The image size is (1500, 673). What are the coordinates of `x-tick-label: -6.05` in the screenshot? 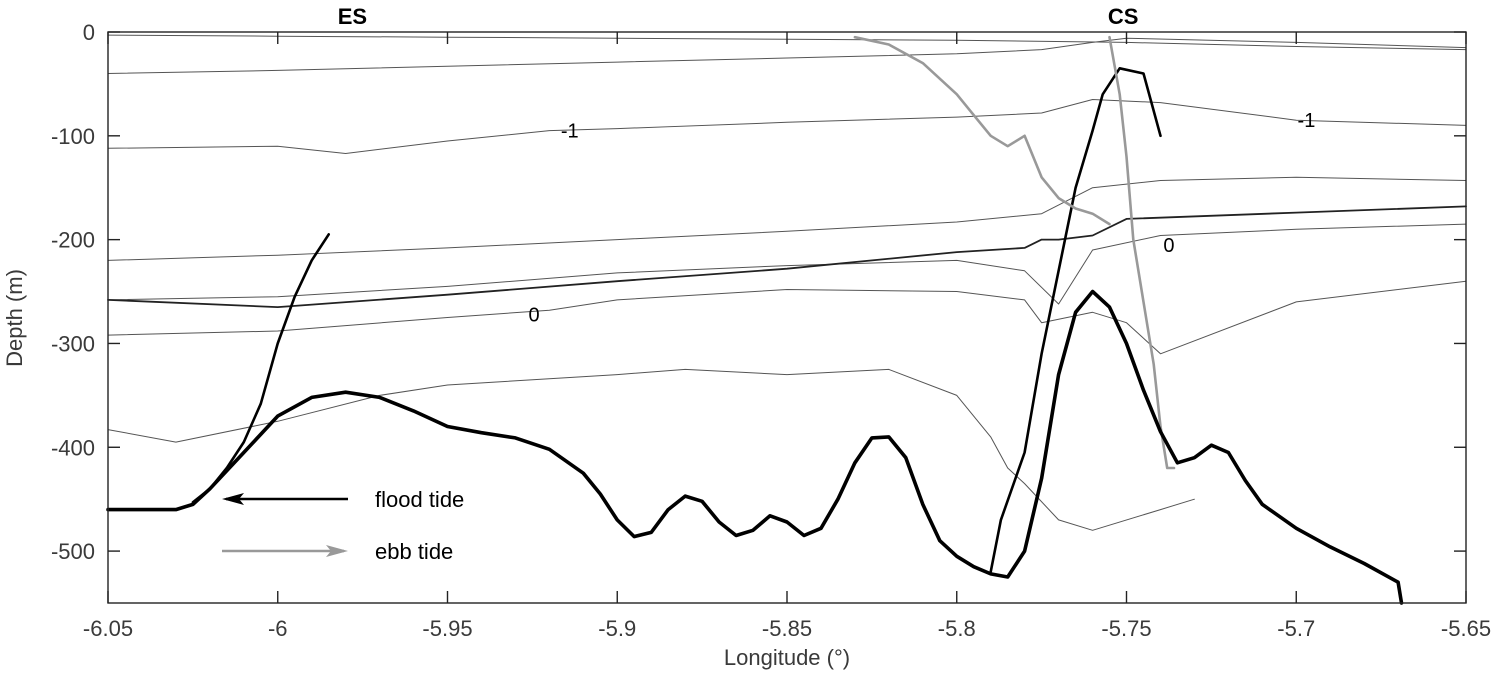 It's located at (108, 628).